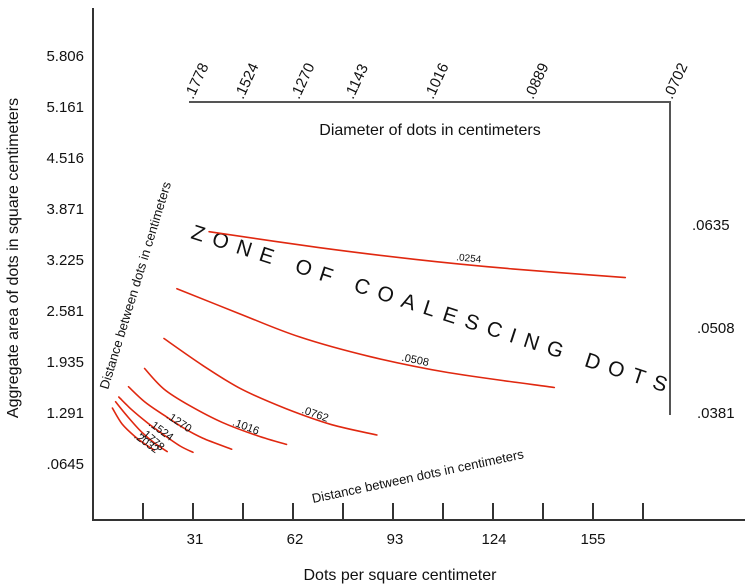 The height and width of the screenshot is (586, 753). I want to click on x-tick-labels: 31 62 93 124 155, so click(396, 539).